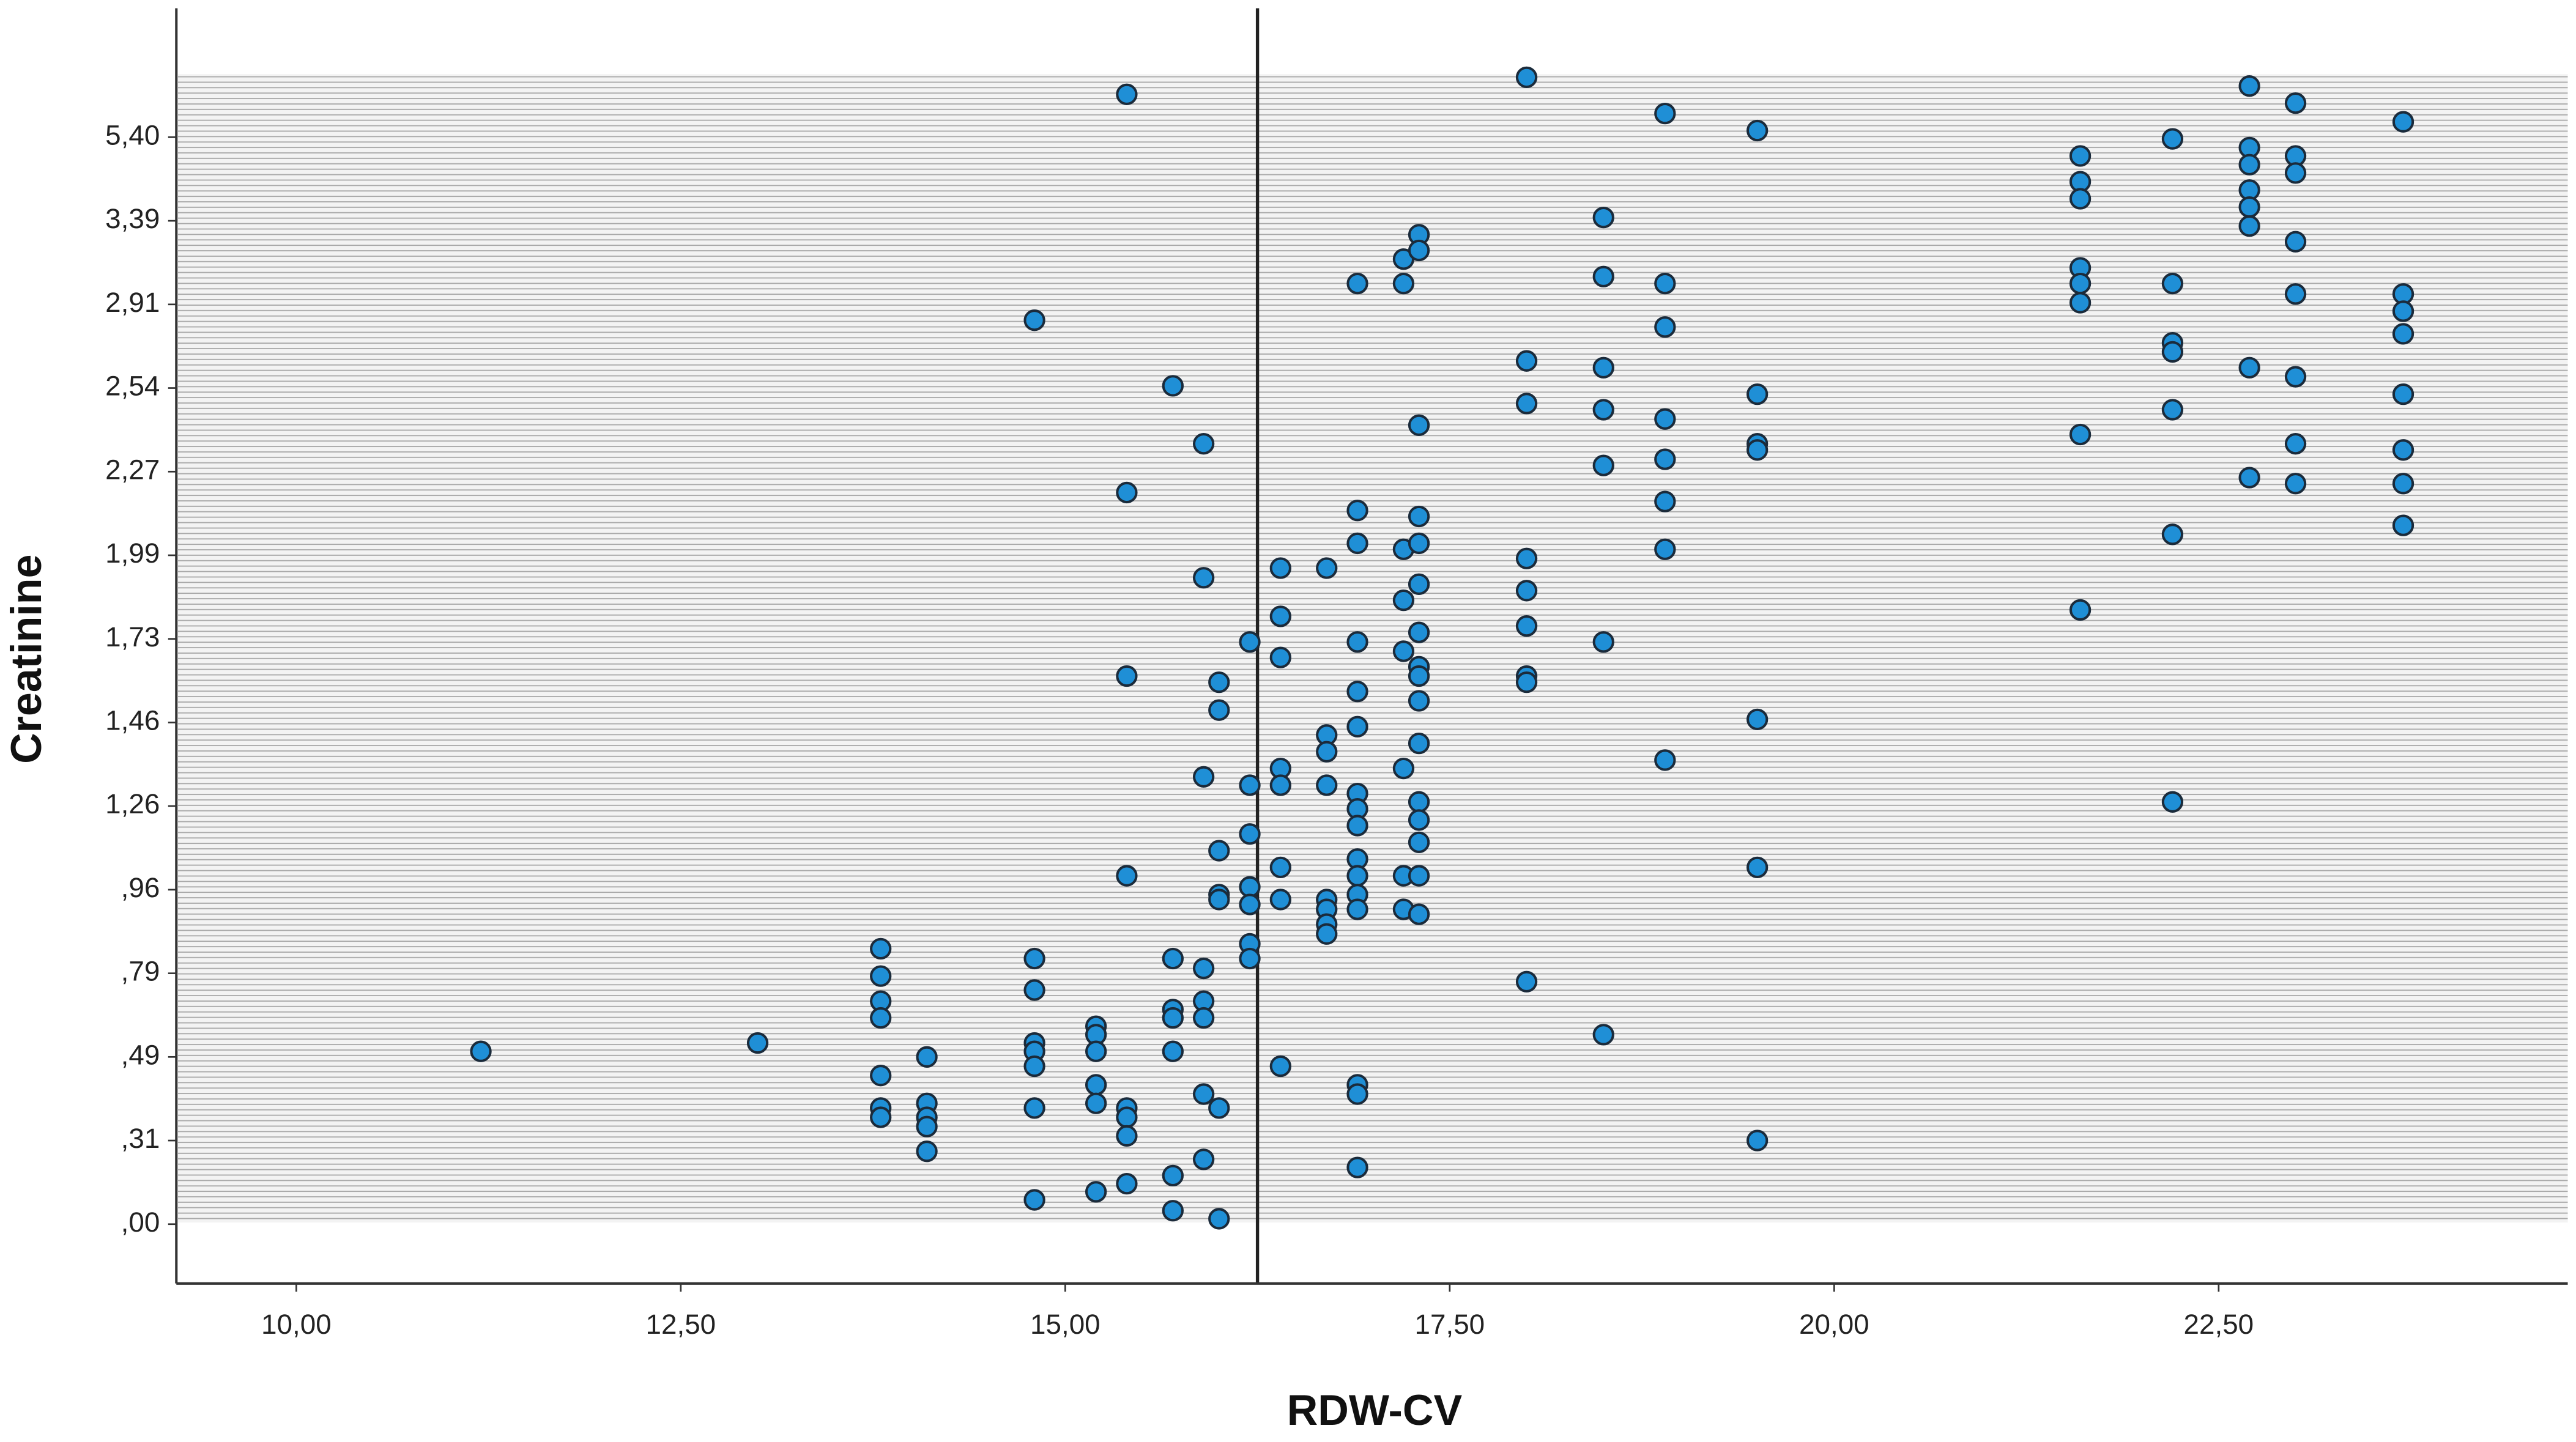 The height and width of the screenshot is (1442, 2576). Describe the element at coordinates (140, 1138) in the screenshot. I see `y-tick-label: ,31` at that location.